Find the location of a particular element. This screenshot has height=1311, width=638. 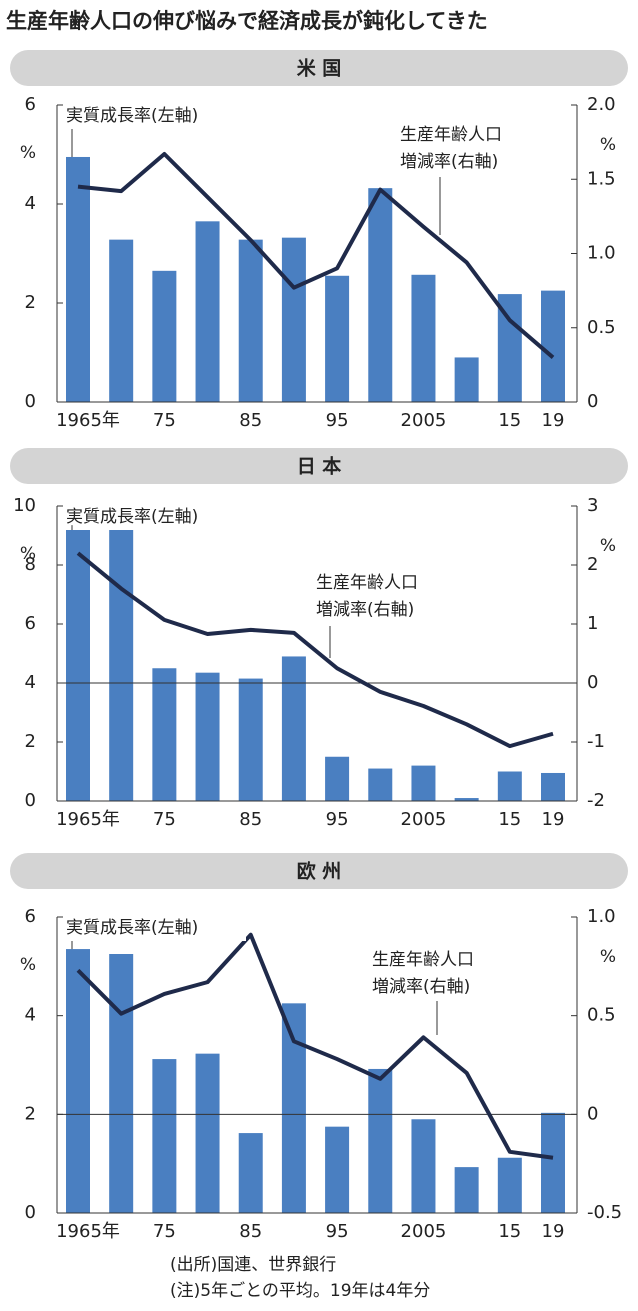

page-title: 生産年齢人口の伸び悩みで経済成長が鈍化してきた is located at coordinates (247, 21).